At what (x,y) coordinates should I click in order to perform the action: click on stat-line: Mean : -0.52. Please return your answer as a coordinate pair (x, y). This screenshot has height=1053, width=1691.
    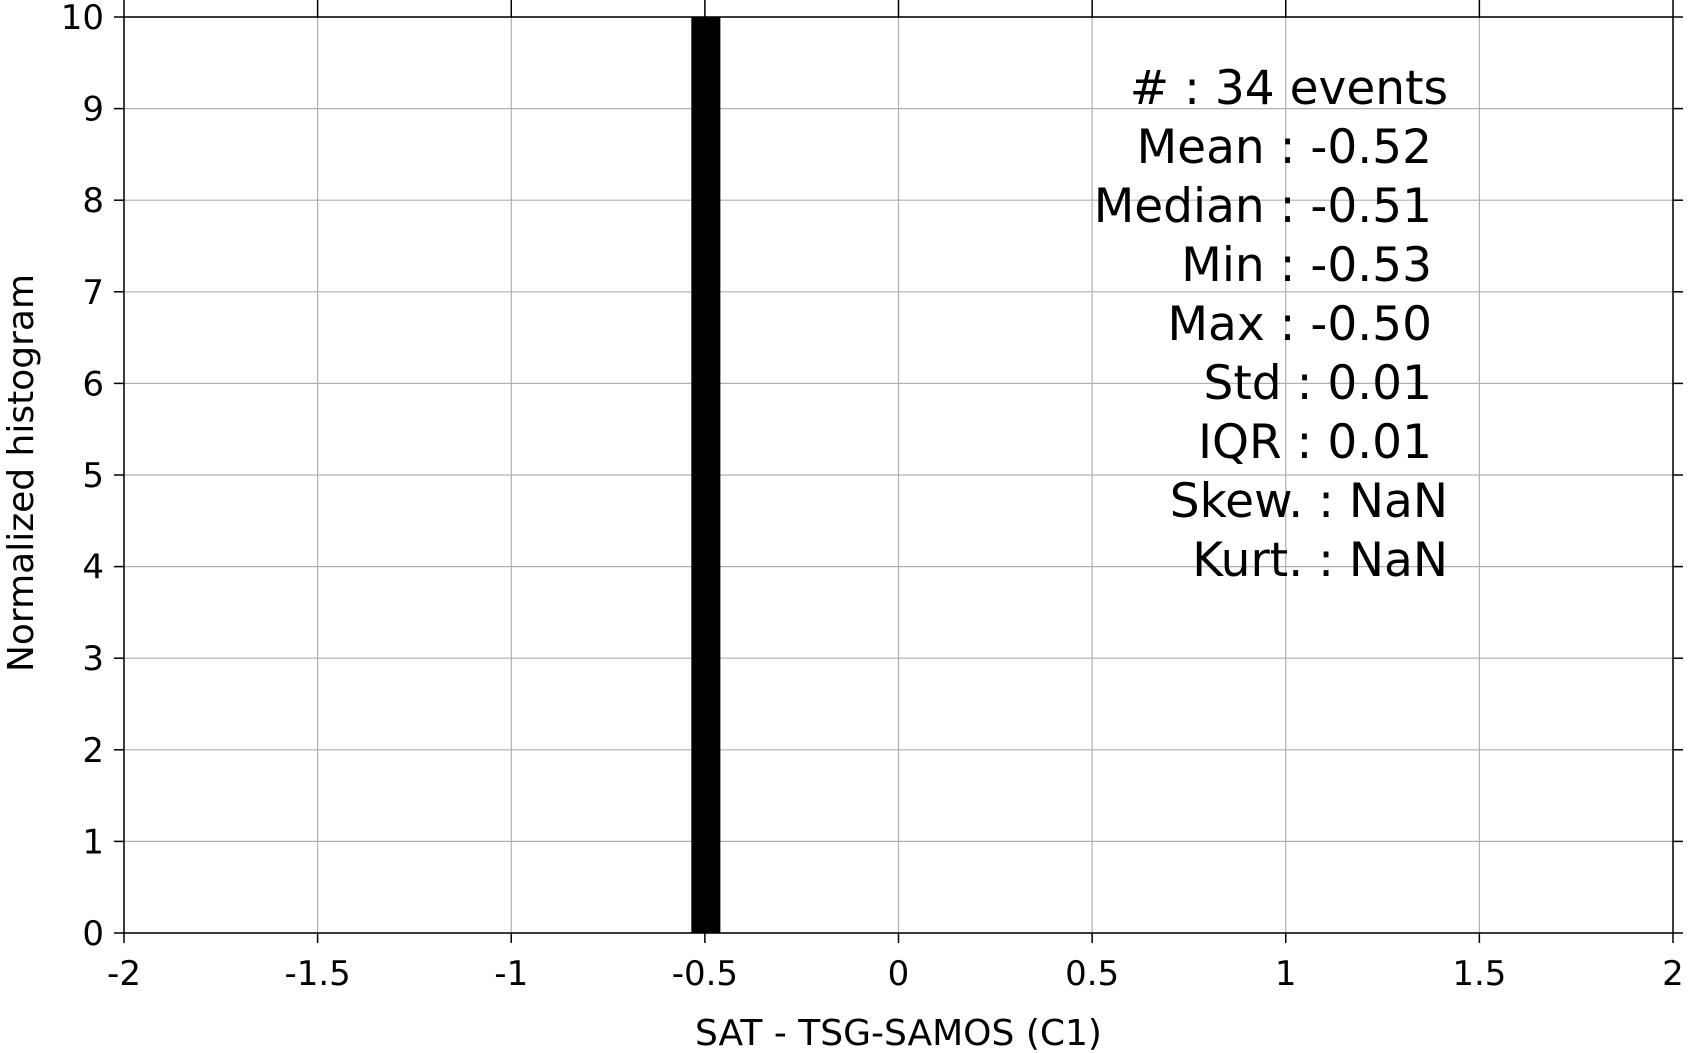
    Looking at the image, I should click on (1284, 147).